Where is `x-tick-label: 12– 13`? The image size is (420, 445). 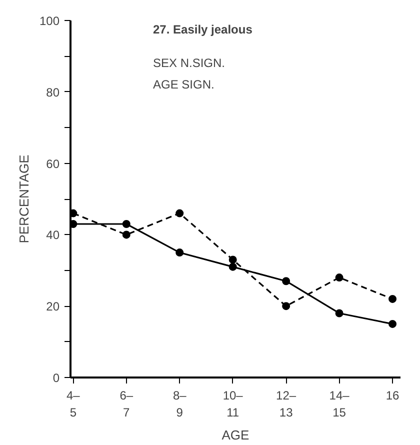 x-tick-label: 12– 13 is located at coordinates (286, 404).